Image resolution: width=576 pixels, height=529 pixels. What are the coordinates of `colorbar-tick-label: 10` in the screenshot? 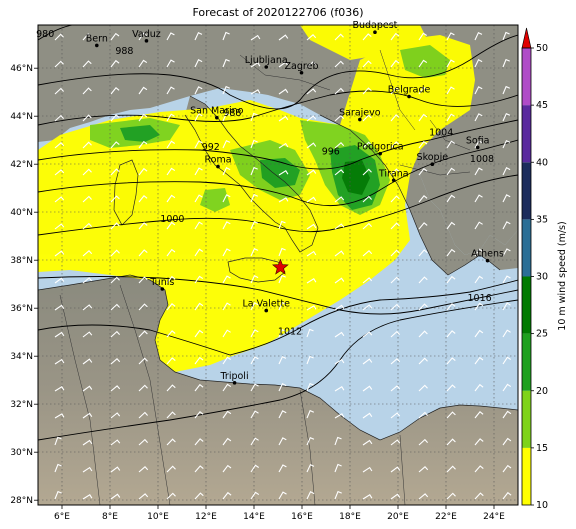 It's located at (542, 505).